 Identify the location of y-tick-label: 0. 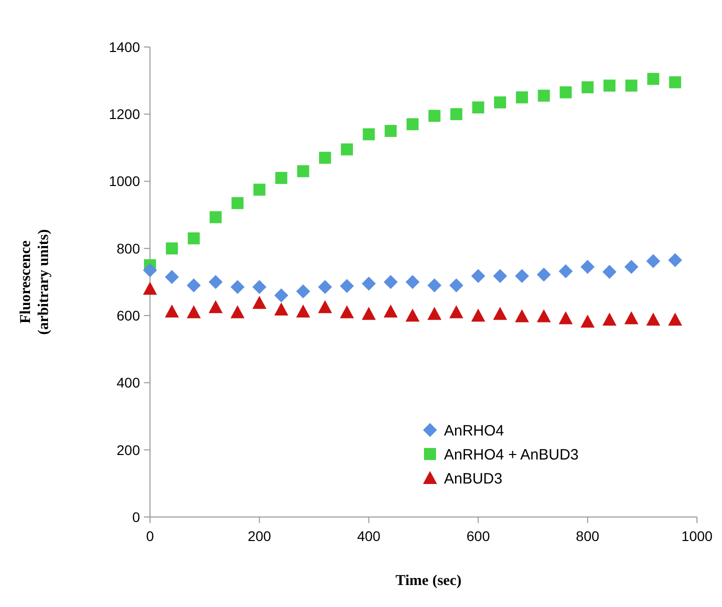
(136, 516).